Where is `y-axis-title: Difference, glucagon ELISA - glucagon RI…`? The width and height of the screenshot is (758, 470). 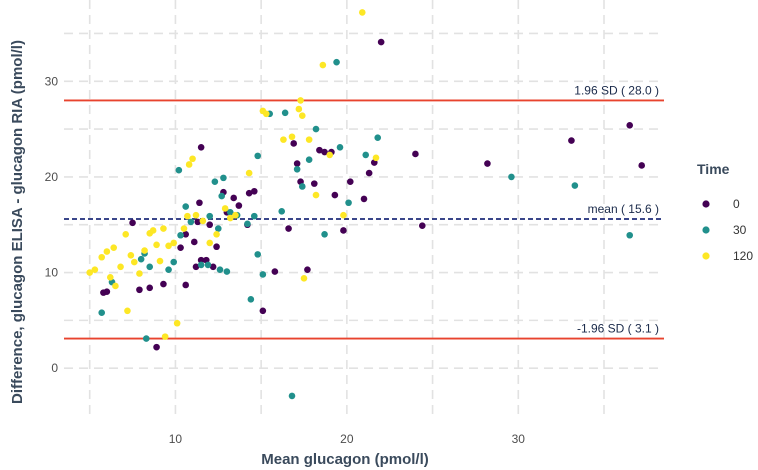
y-axis-title: Difference, glucagon ELISA - glucagon RI… is located at coordinates (17, 222).